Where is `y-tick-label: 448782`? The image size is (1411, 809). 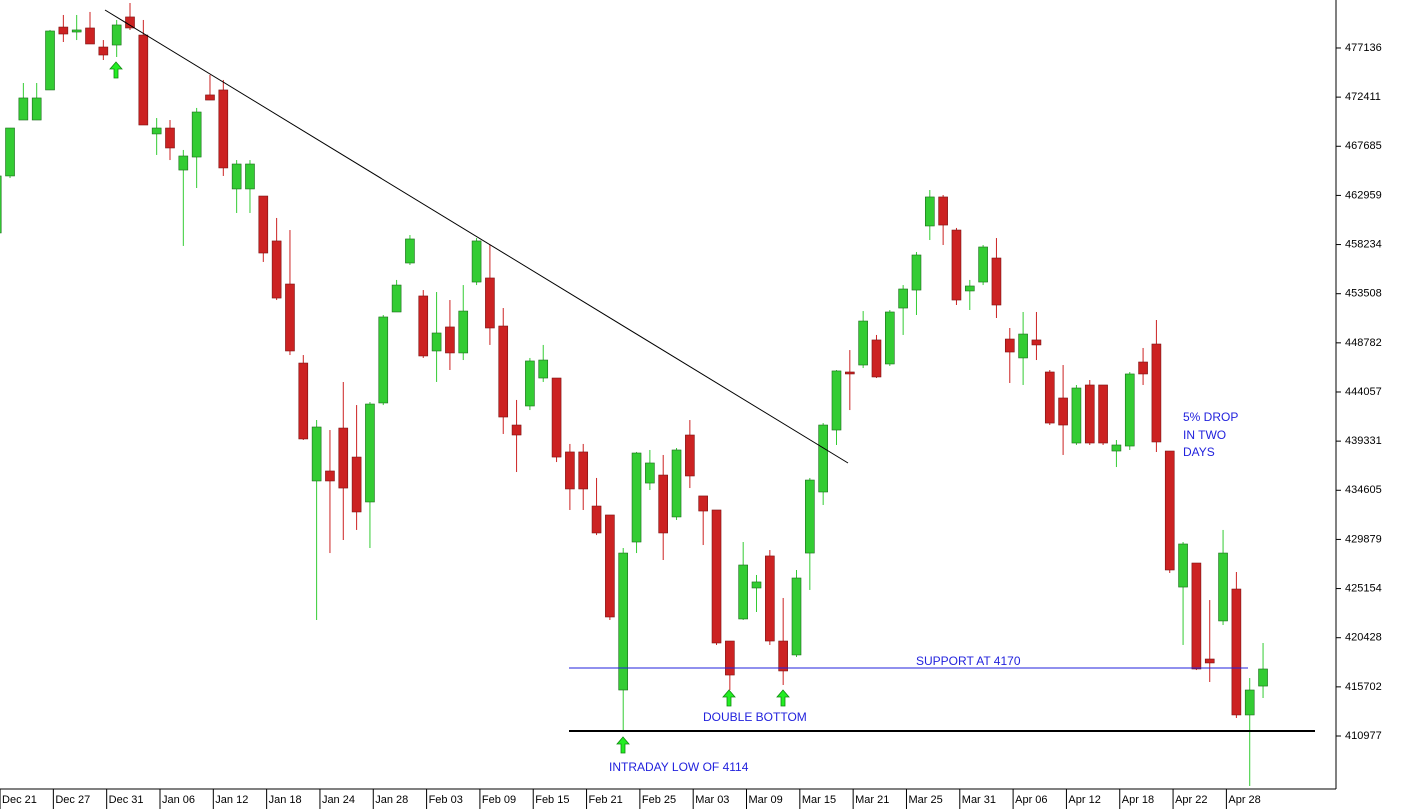
y-tick-label: 448782 is located at coordinates (1363, 343).